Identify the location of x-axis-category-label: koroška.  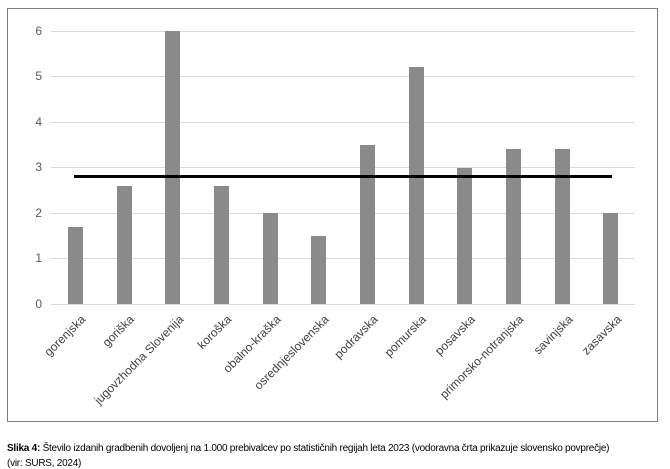
(214, 332).